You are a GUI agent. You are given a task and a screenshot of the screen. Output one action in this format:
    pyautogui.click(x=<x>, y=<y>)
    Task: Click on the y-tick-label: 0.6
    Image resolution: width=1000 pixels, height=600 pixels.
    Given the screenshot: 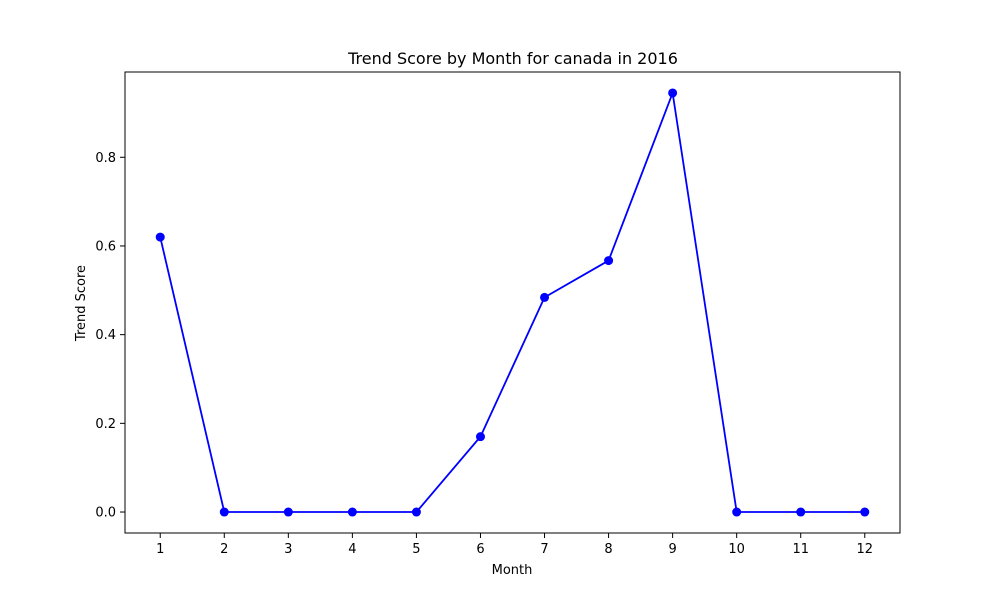 What is the action you would take?
    pyautogui.click(x=105, y=246)
    